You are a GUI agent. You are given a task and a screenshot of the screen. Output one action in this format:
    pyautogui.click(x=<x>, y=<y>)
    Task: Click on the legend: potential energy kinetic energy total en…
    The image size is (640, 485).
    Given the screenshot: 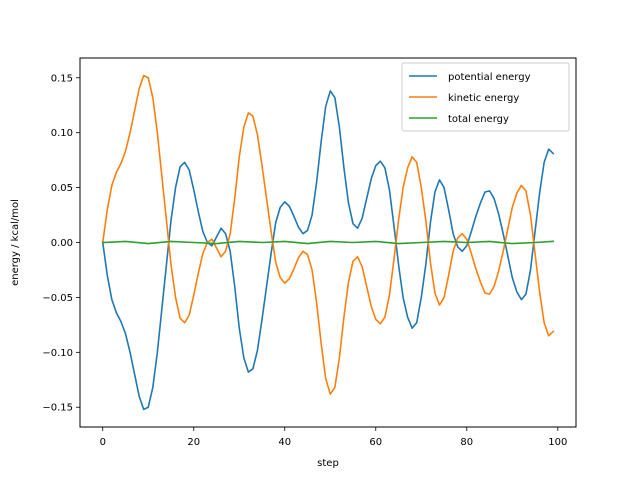 What is the action you would take?
    pyautogui.click(x=485, y=97)
    